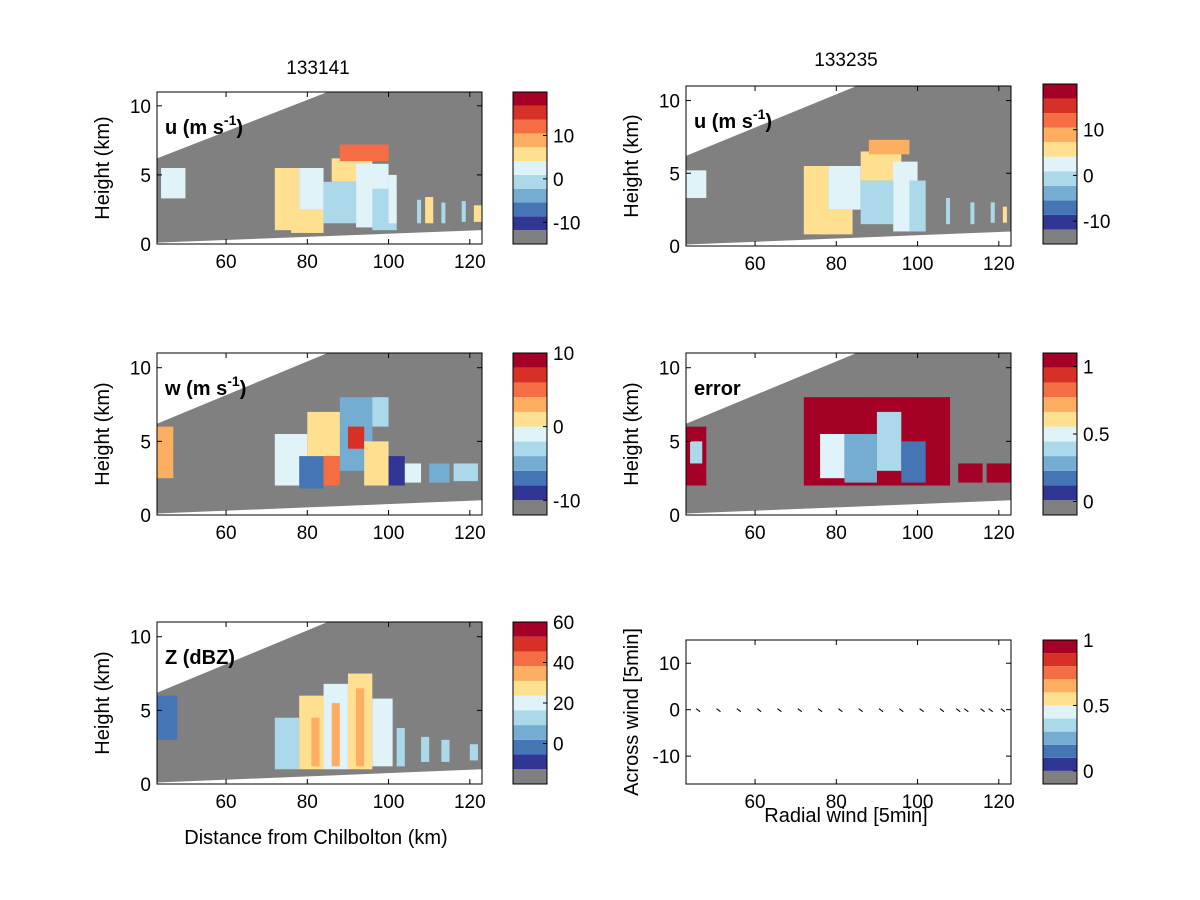 The width and height of the screenshot is (1200, 900). Describe the element at coordinates (563, 704) in the screenshot. I see `colorbar-tick-label: 20` at that location.